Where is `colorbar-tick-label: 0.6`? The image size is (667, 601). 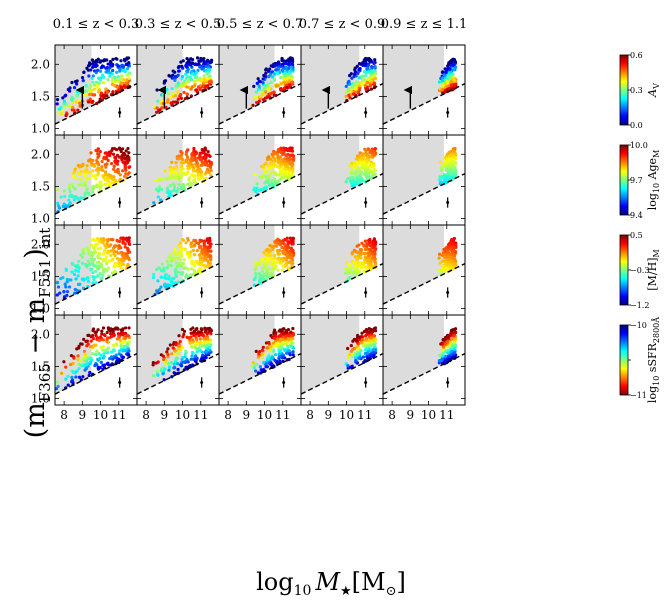 colorbar-tick-label: 0.6 is located at coordinates (636, 55).